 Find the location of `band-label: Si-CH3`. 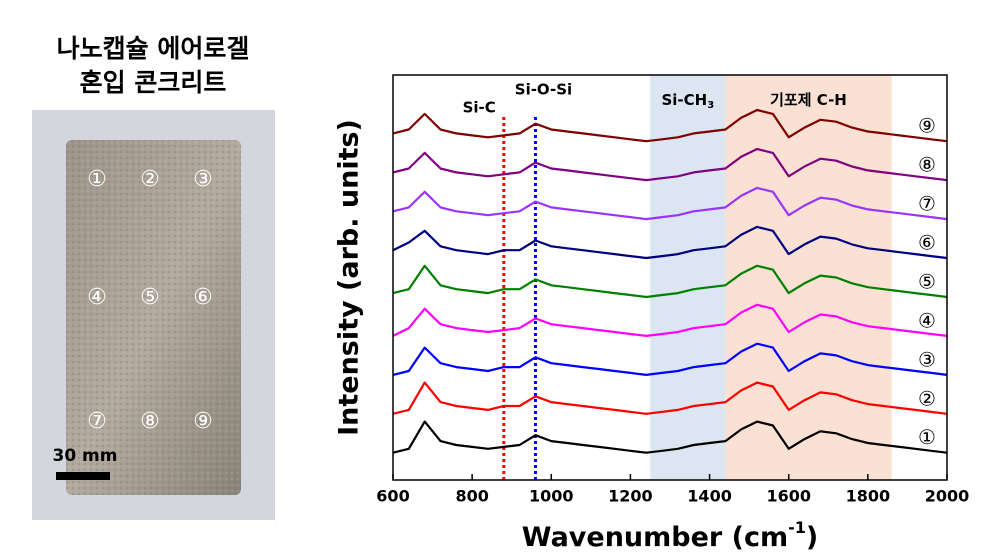

band-label: Si-CH3 is located at coordinates (687, 101).